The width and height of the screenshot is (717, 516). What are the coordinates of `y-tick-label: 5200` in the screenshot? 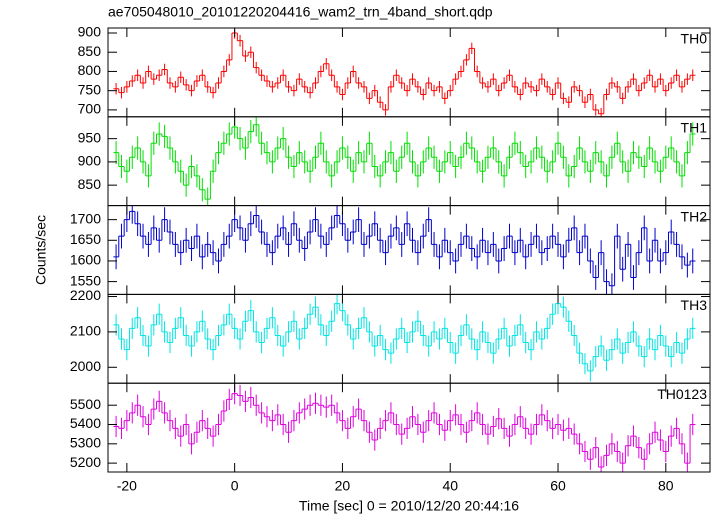 It's located at (85, 462).